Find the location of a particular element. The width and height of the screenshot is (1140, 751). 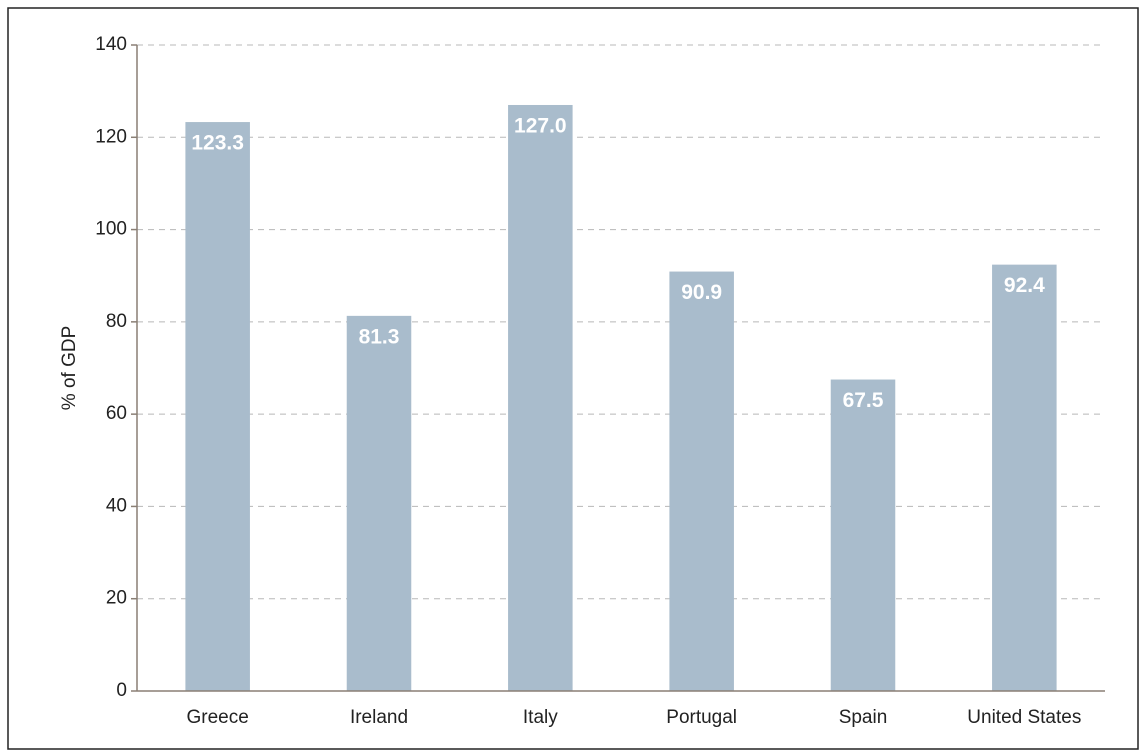

y-tick-label: 60 is located at coordinates (116, 413).